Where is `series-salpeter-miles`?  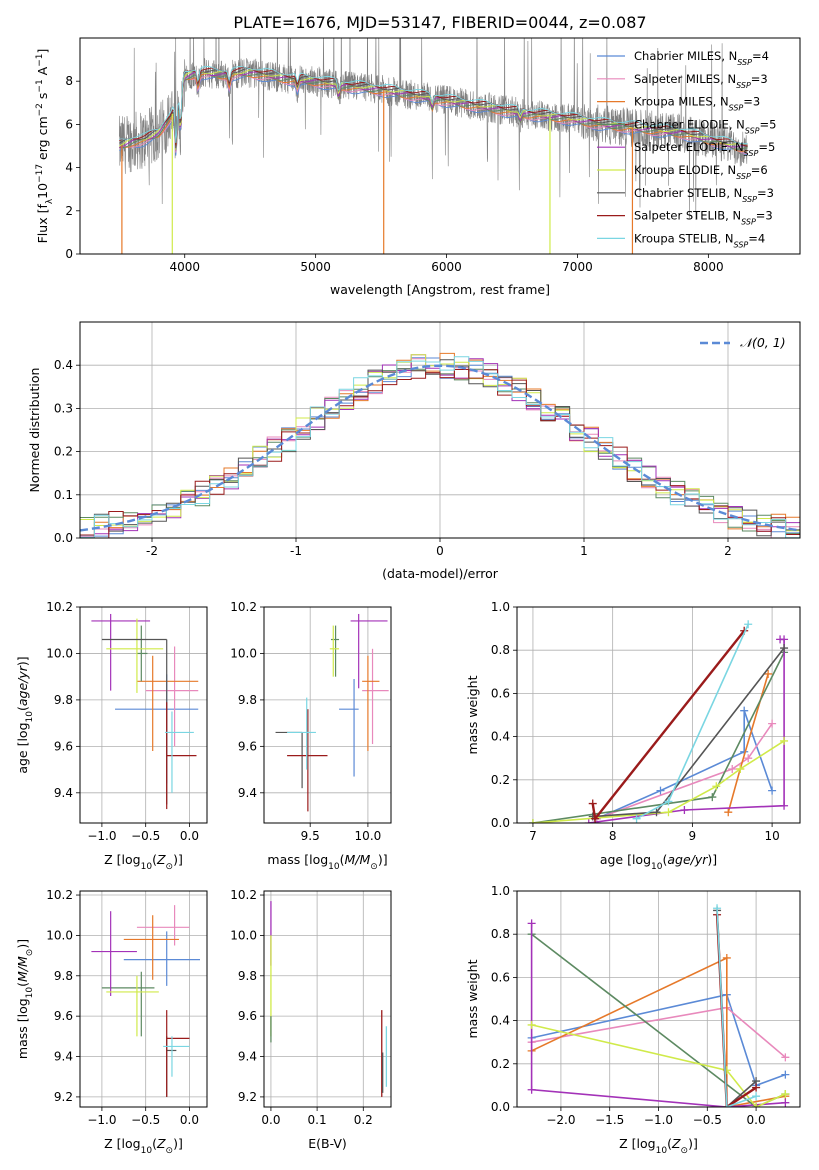
series-salpeter-miles is located at coordinates (684, 771).